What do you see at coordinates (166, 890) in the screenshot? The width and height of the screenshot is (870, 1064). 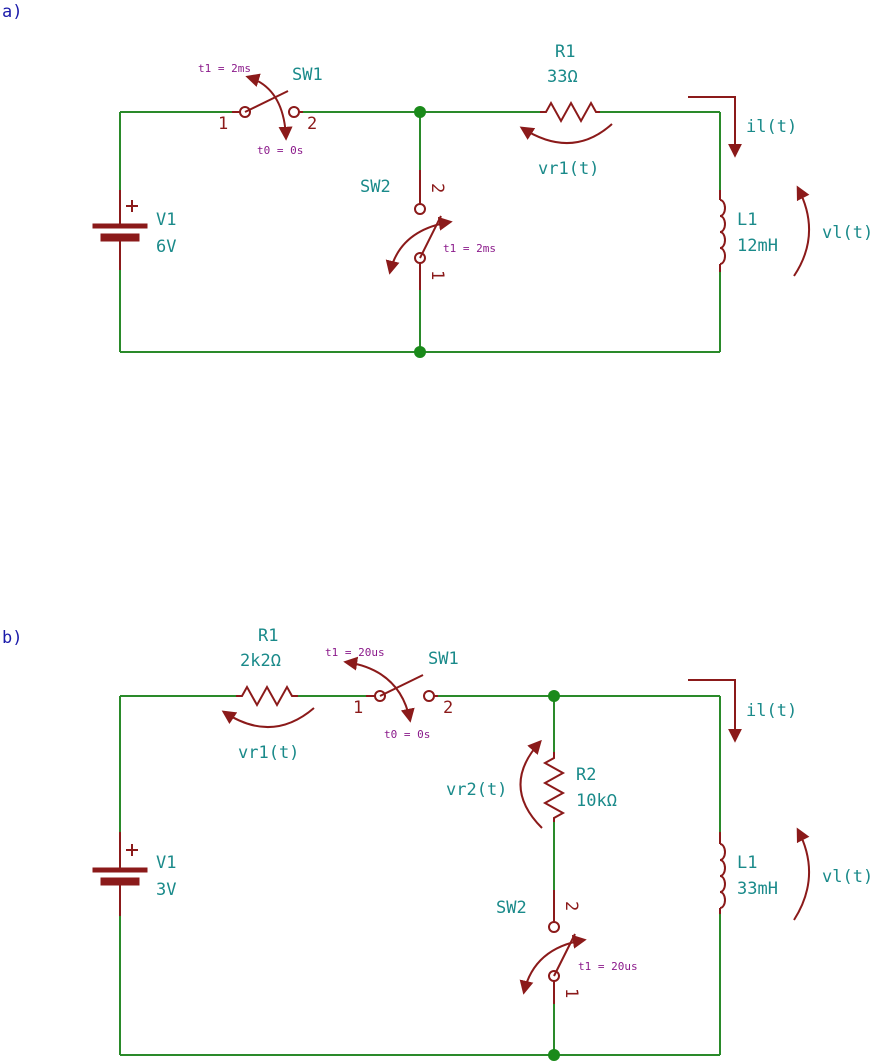 I see `battery-value: 3V` at bounding box center [166, 890].